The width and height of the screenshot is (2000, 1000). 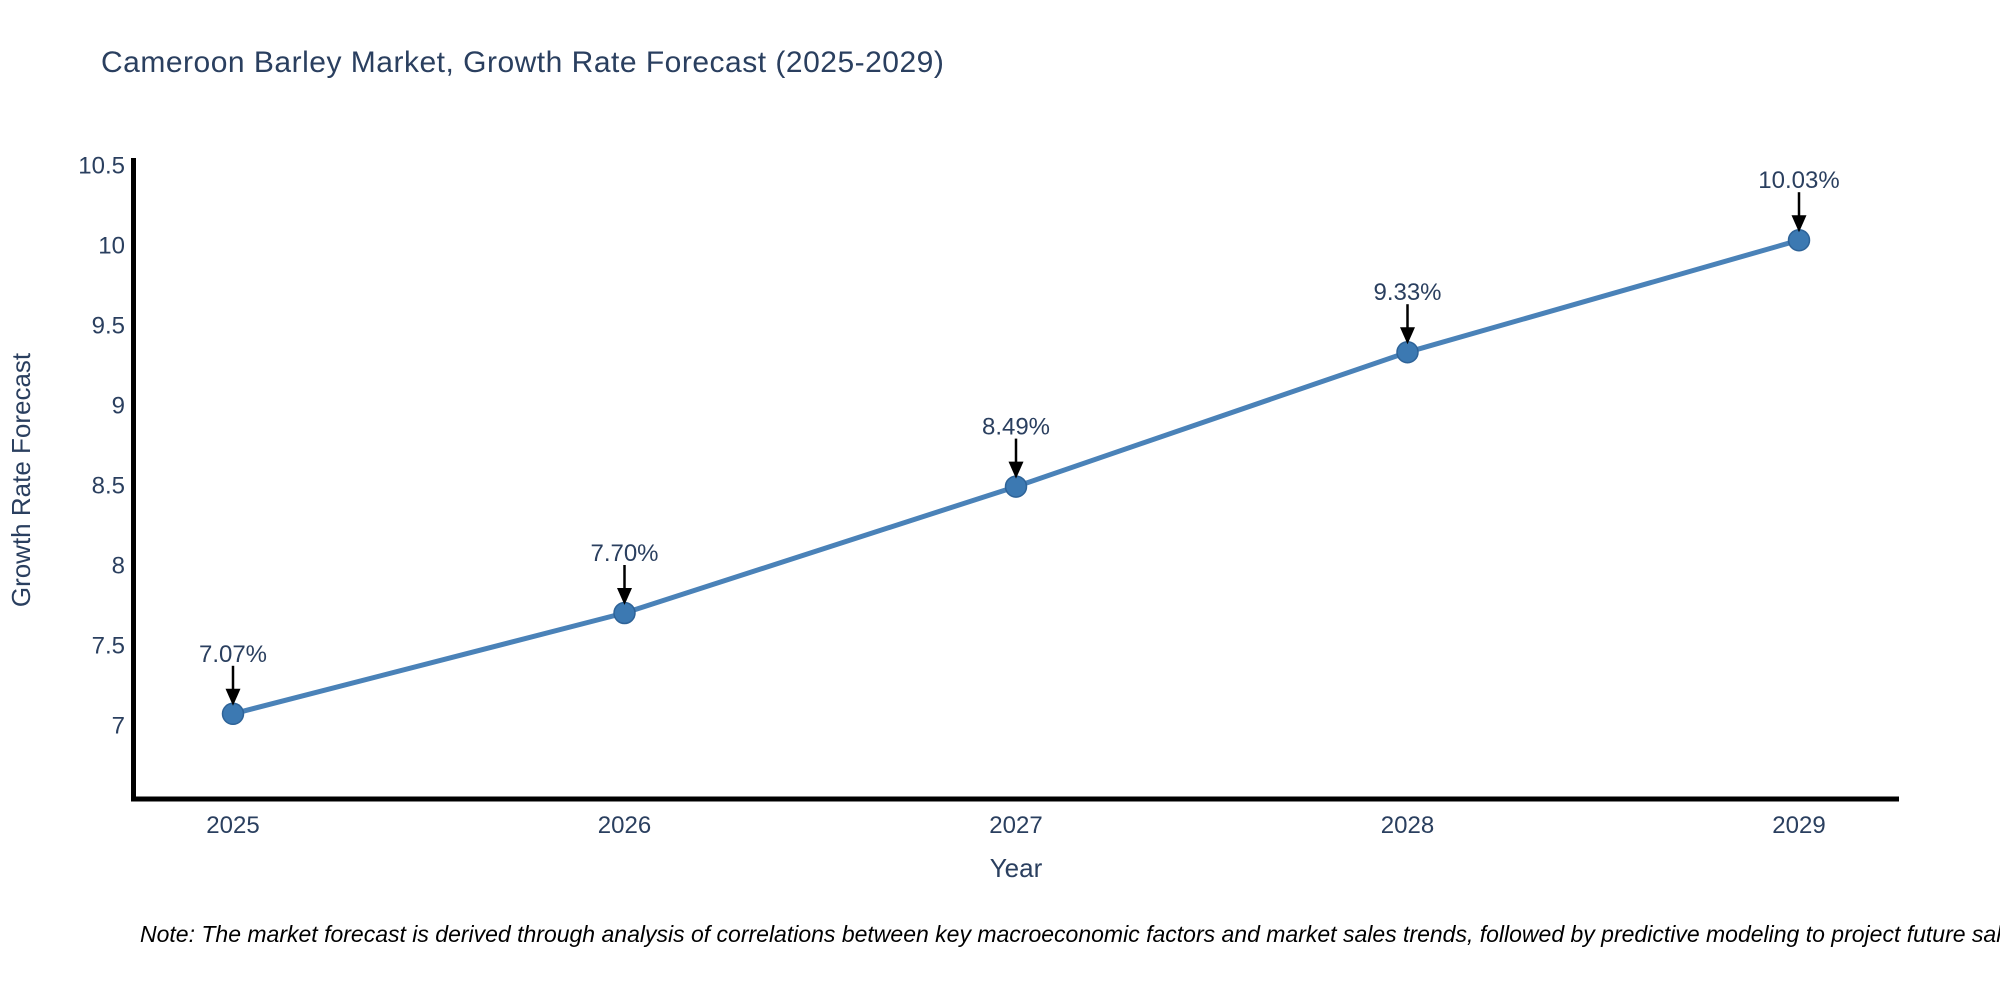 I want to click on data-point-label: 7.70%, so click(x=624, y=553).